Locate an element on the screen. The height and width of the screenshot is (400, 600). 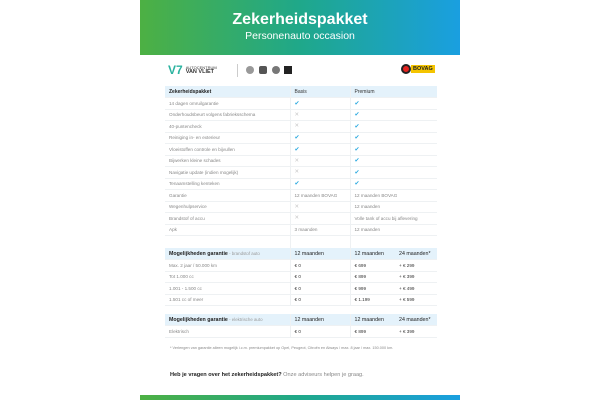
table-cell: € 699 is located at coordinates (372, 265).